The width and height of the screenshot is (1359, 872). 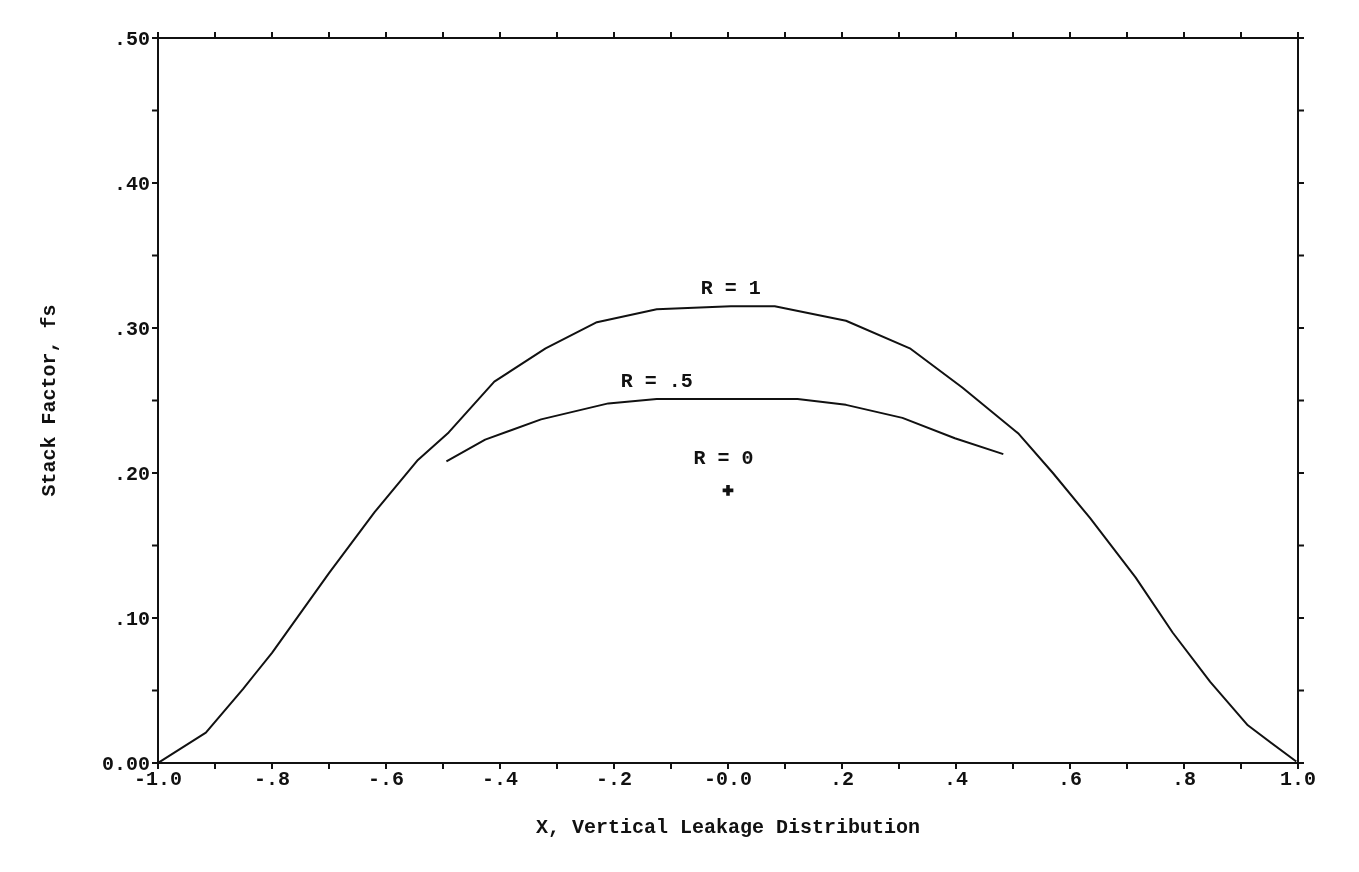 I want to click on y-axis-title: Stack Factor, fs, so click(x=50, y=400).